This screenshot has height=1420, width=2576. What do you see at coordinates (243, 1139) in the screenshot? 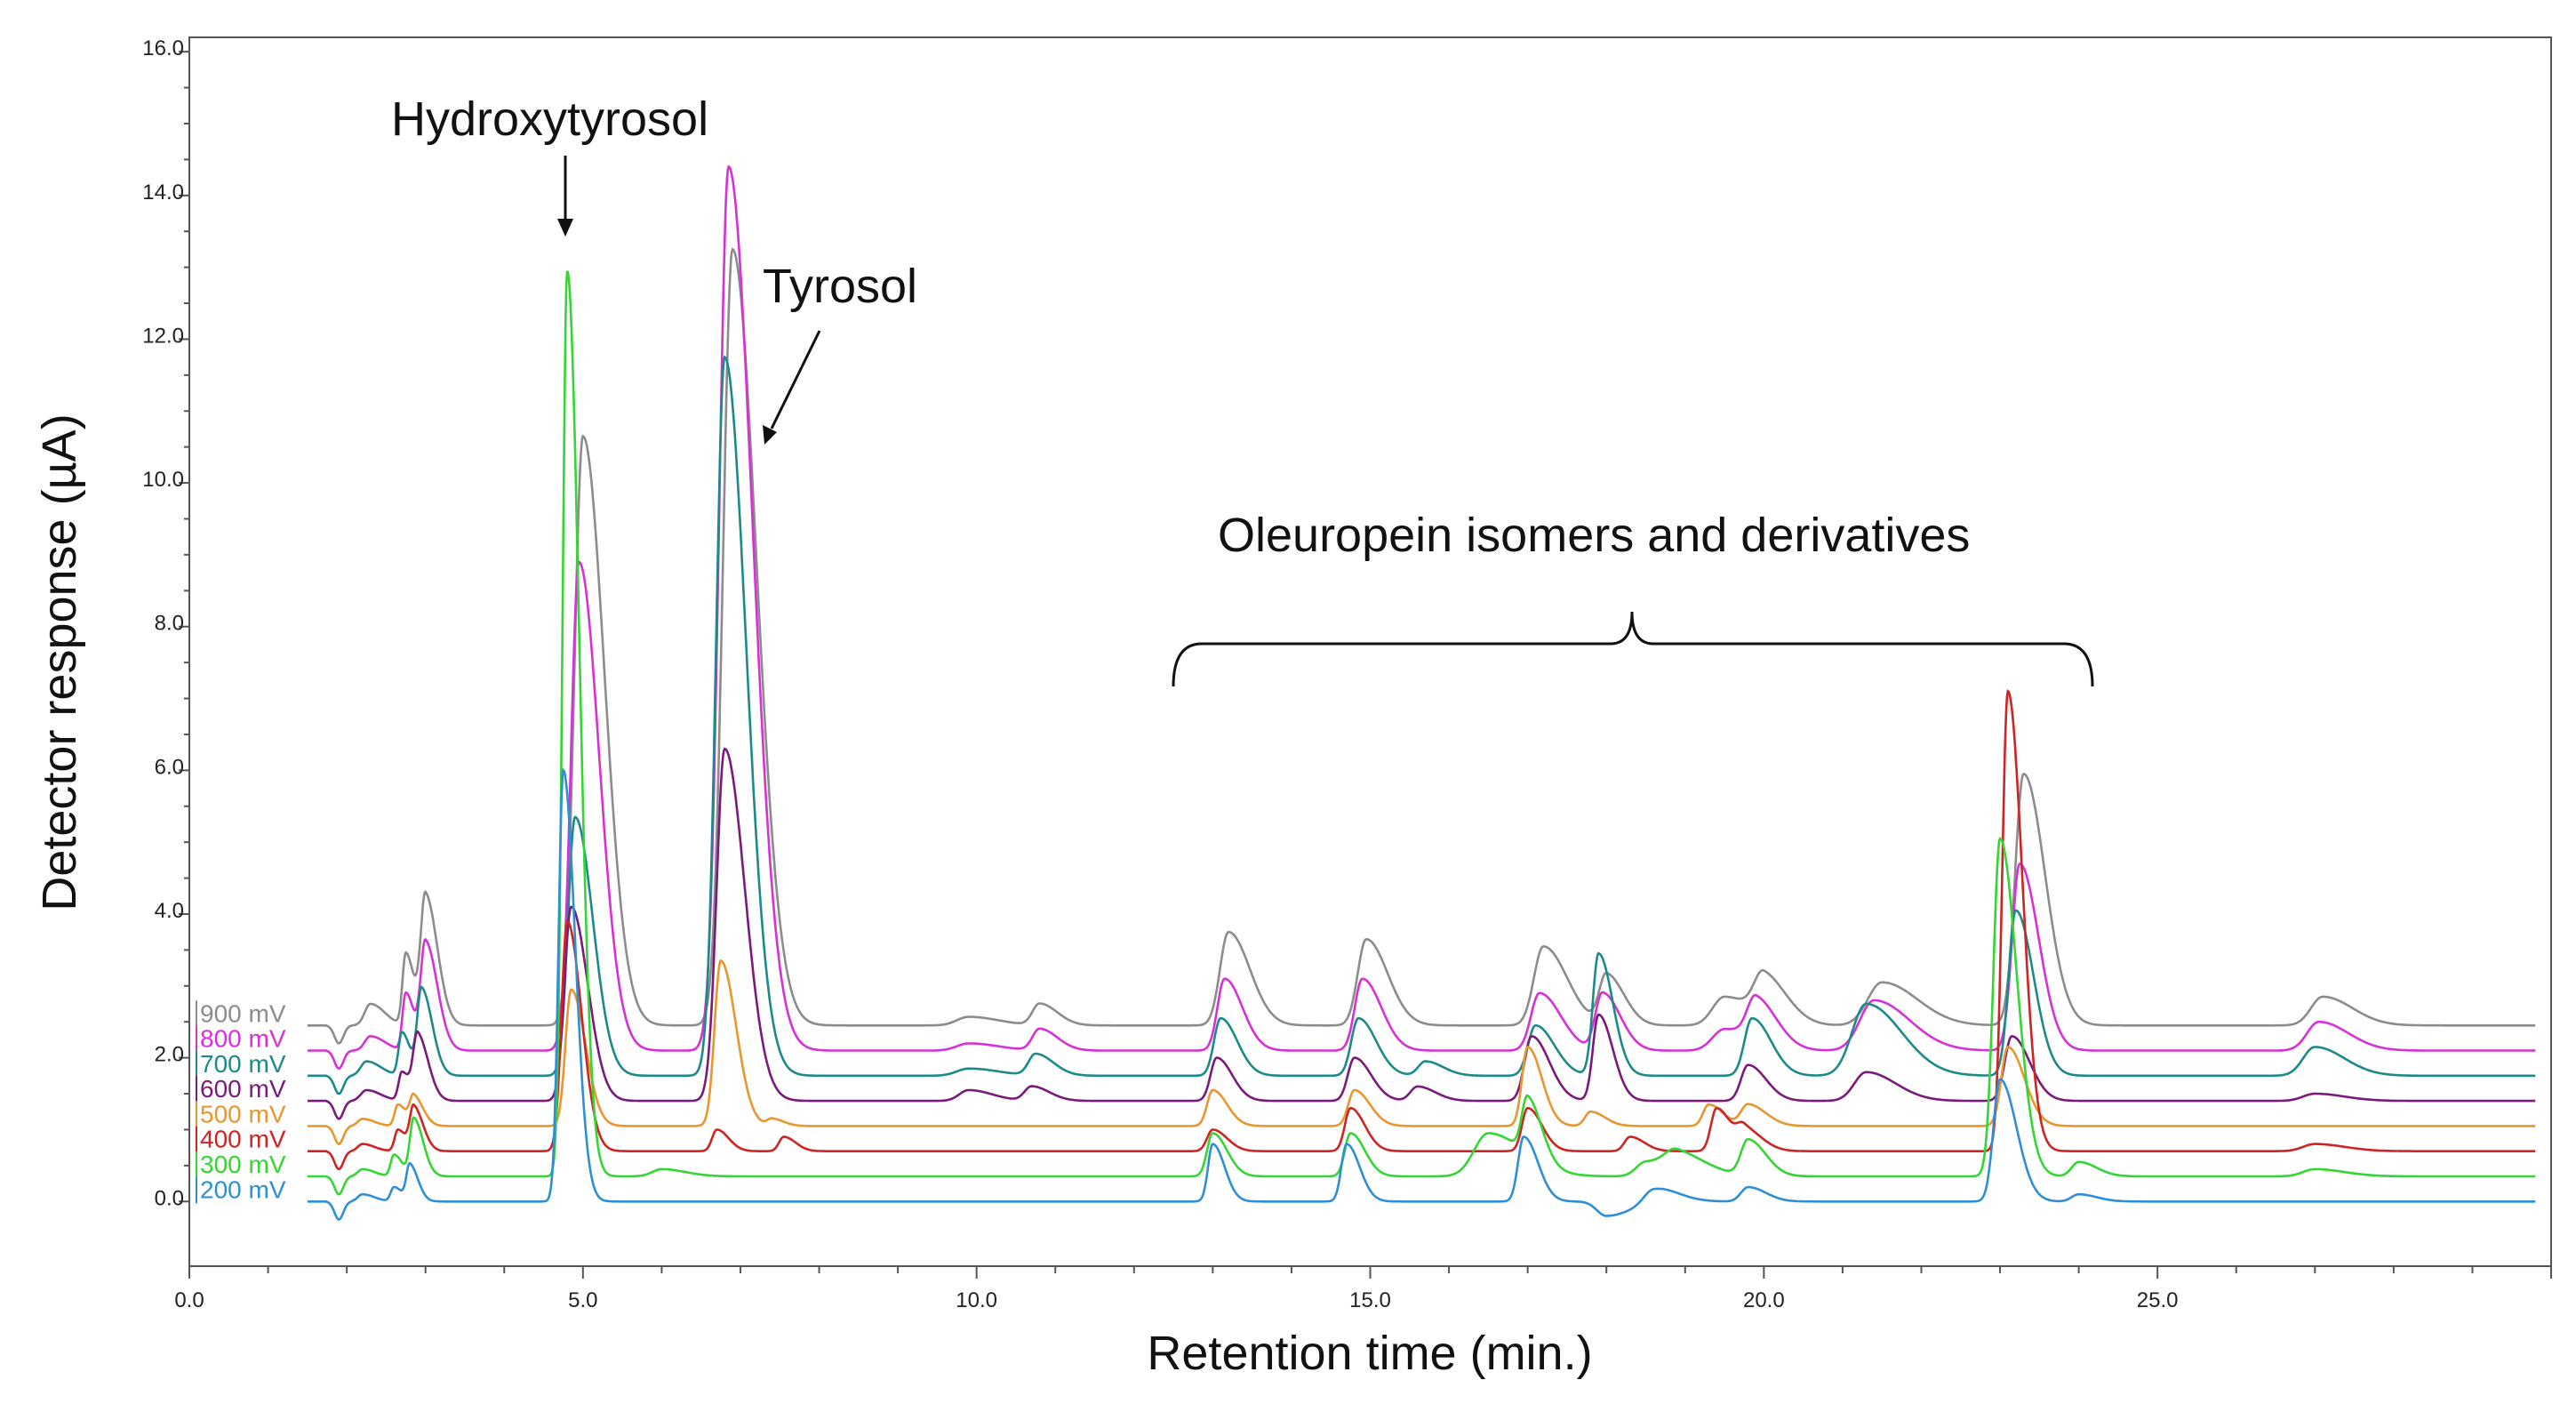
I see `legend-label: 400 mV` at bounding box center [243, 1139].